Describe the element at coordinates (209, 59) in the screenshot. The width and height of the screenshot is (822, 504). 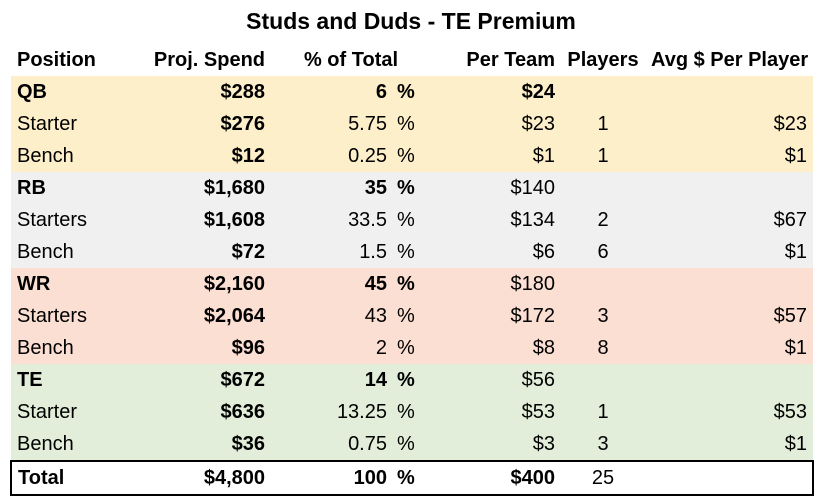
I see `header-proj-spend: Proj. Spend` at that location.